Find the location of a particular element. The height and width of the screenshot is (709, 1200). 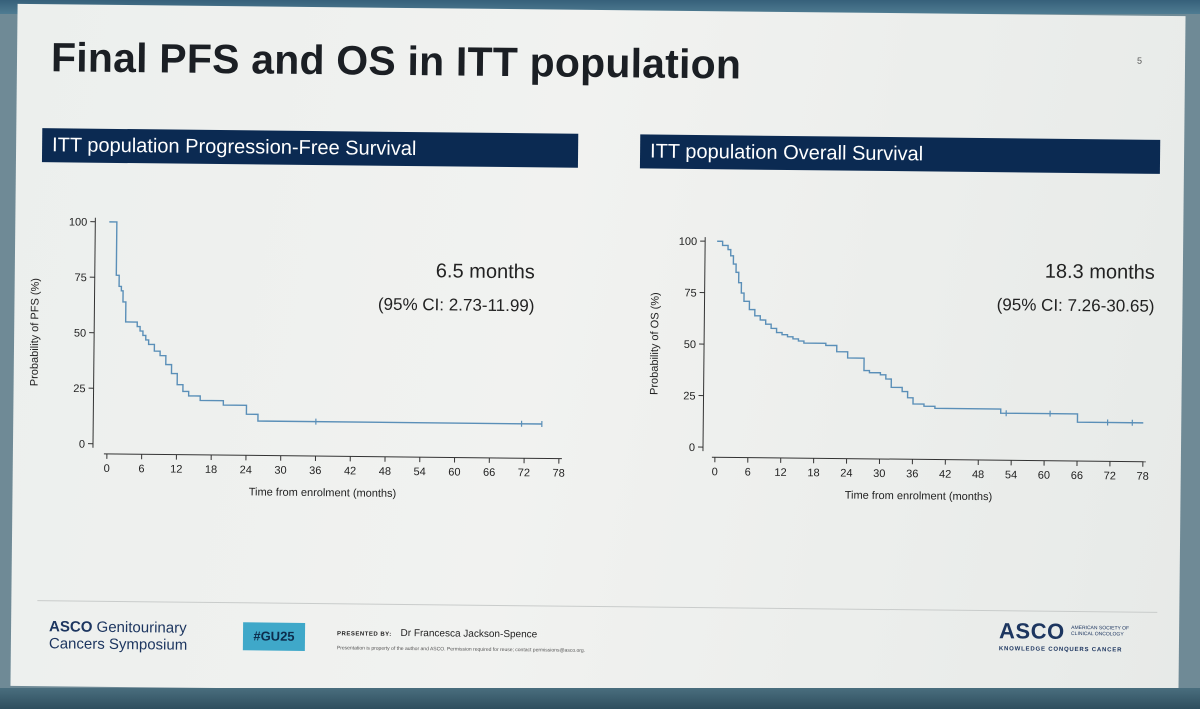

os-x-tick-label: 72 is located at coordinates (1110, 476).